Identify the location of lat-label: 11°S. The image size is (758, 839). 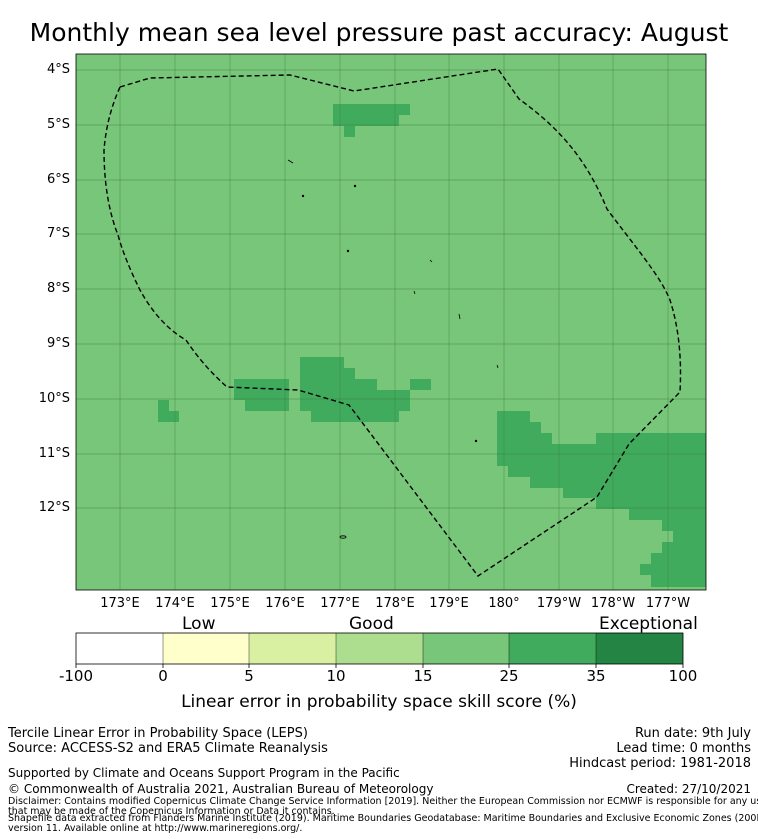
(54, 453).